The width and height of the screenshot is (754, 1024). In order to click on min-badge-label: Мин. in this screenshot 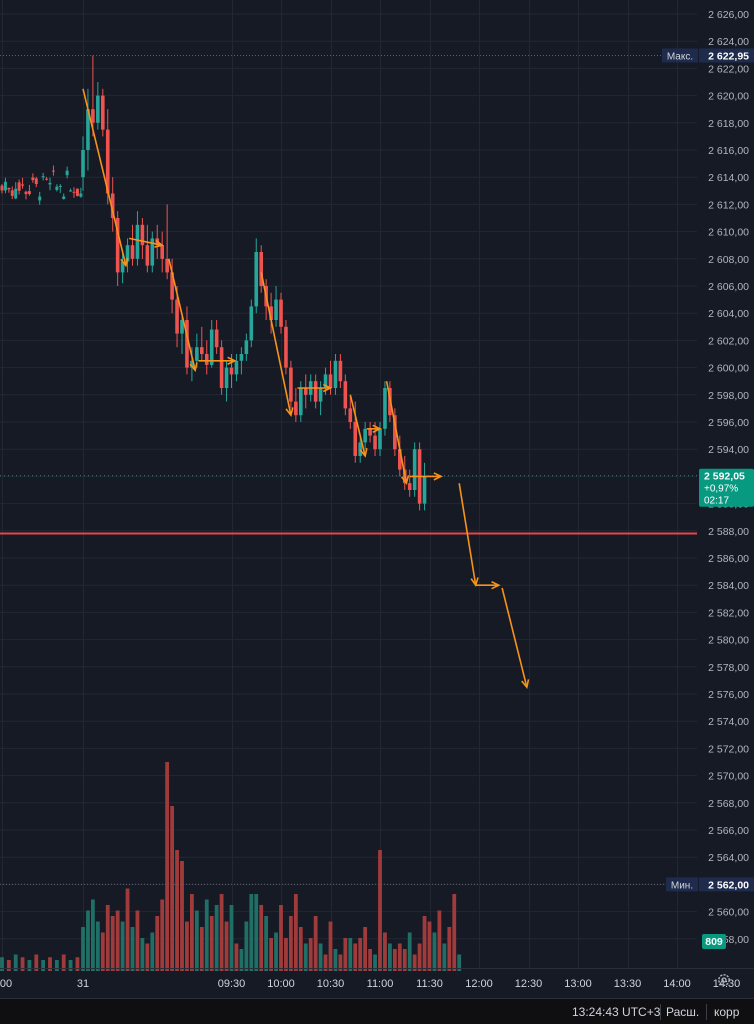, I will do `click(682, 885)`.